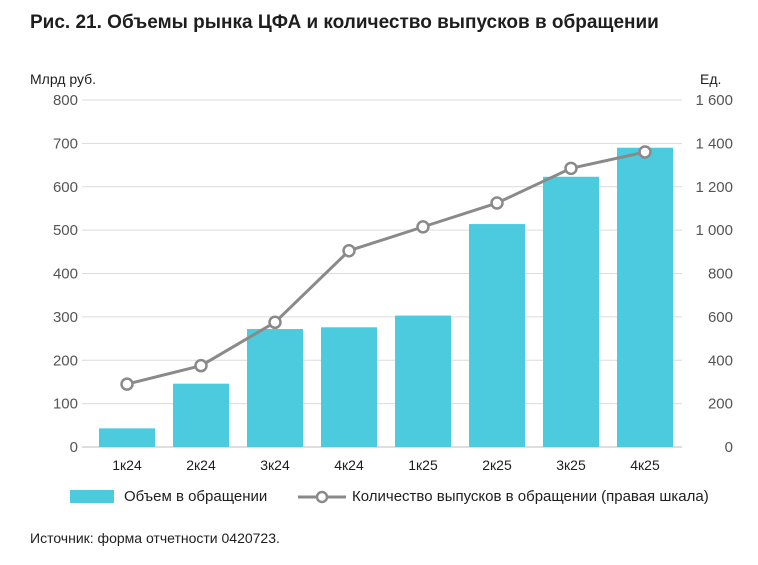  What do you see at coordinates (65, 404) in the screenshot?
I see `y-left-tick-label: 100` at bounding box center [65, 404].